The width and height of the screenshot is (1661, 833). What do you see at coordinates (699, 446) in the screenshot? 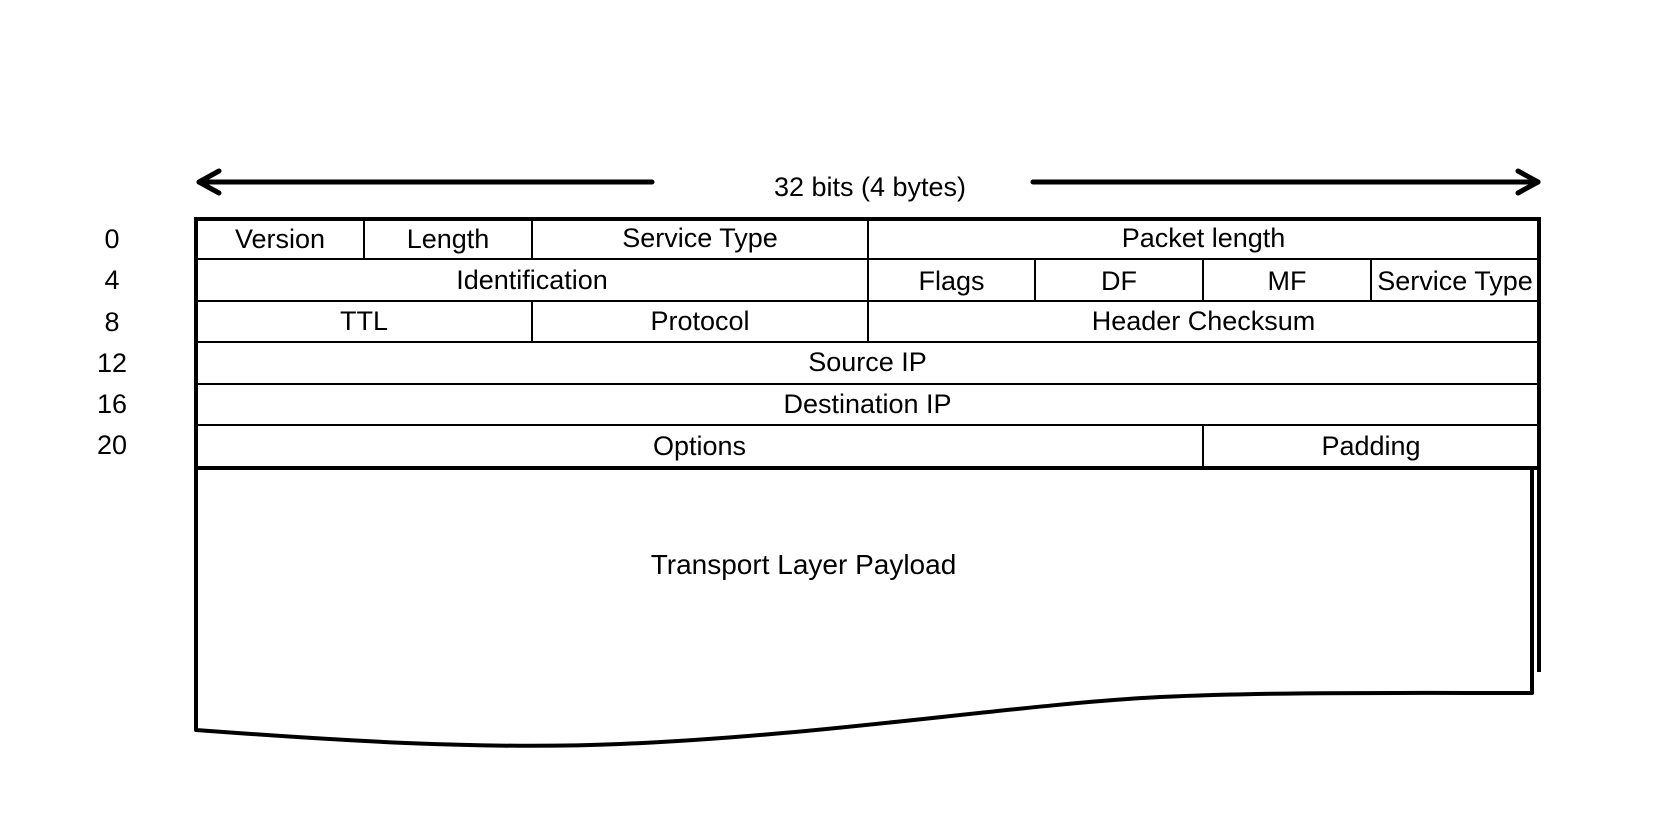
I see `field-options: Options` at bounding box center [699, 446].